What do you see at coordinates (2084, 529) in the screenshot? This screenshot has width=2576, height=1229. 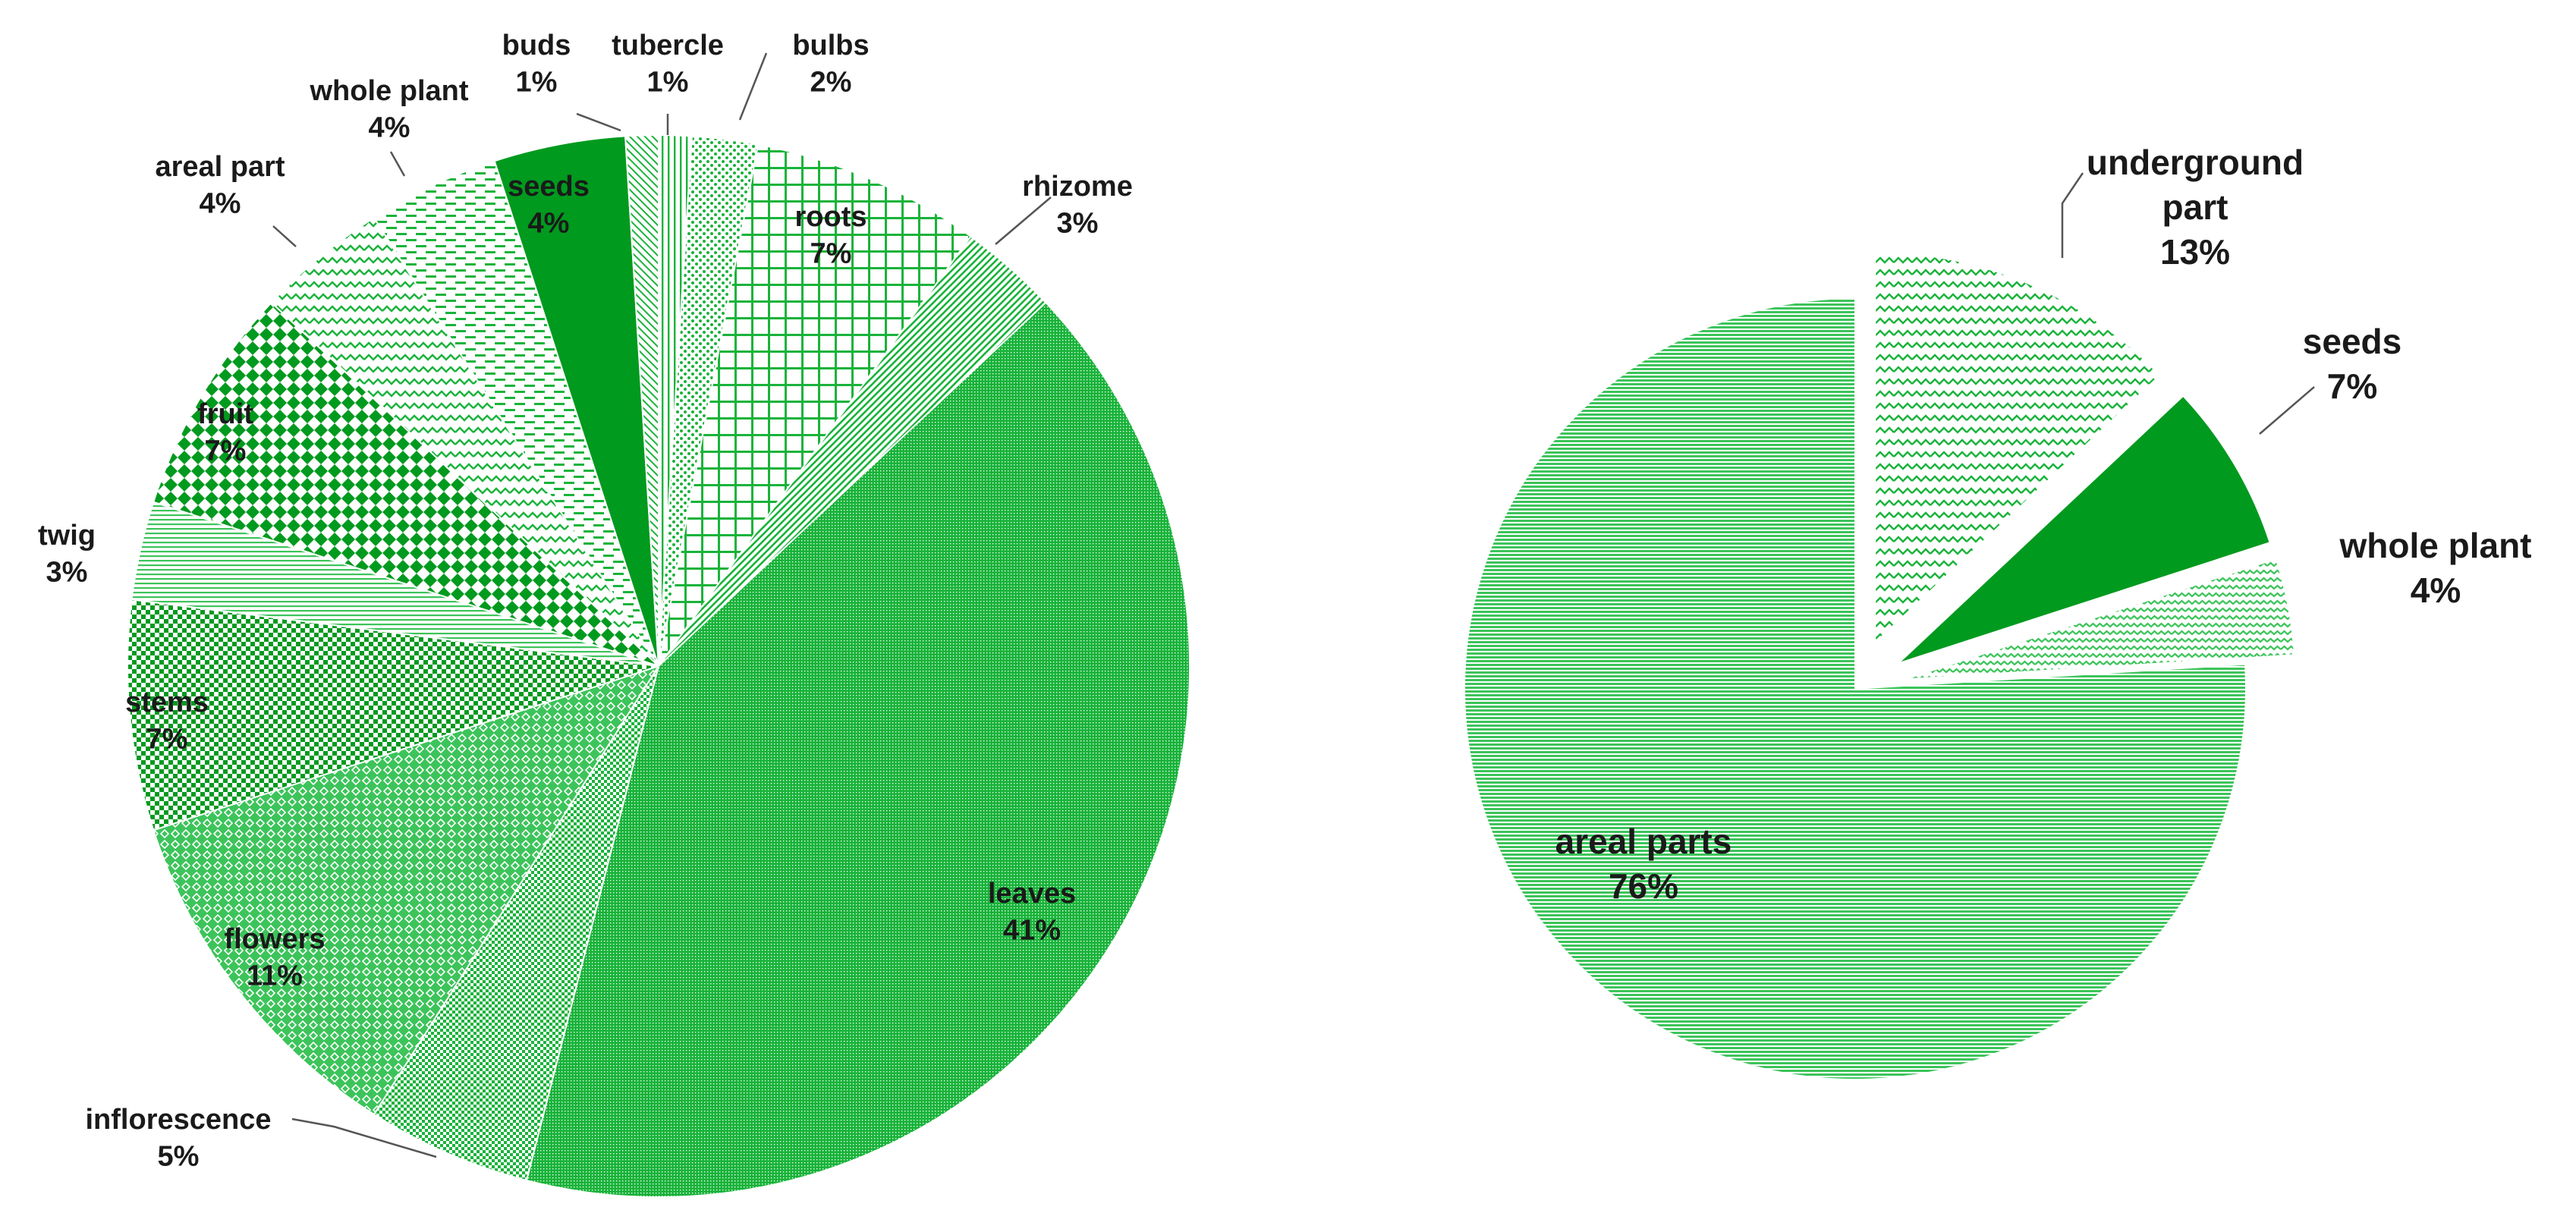 I see `pie-slice-seeds` at bounding box center [2084, 529].